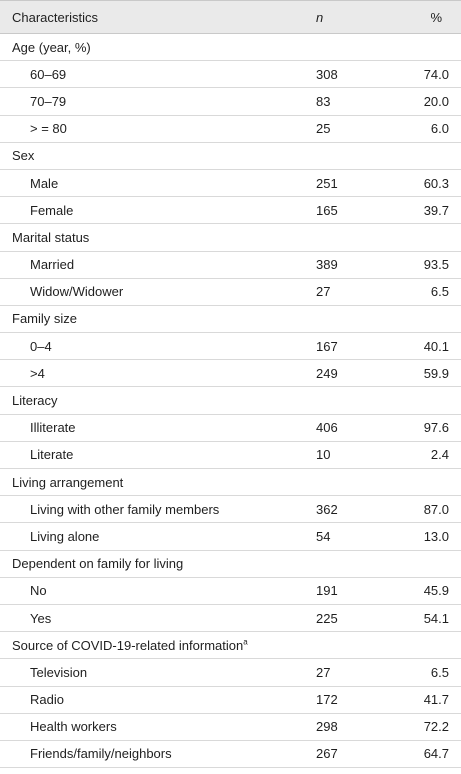  Describe the element at coordinates (47, 700) in the screenshot. I see `row-label: Radio` at that location.